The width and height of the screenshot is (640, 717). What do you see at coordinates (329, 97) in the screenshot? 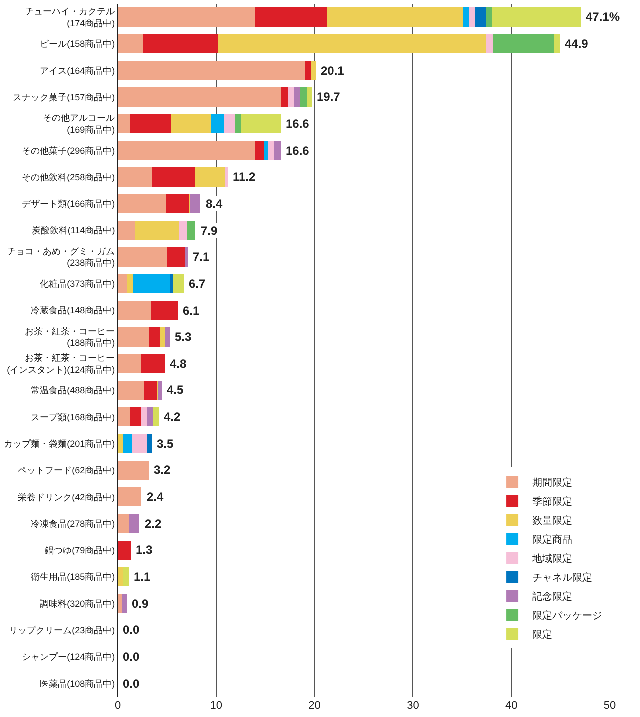
I see `total-label: 19.7` at bounding box center [329, 97].